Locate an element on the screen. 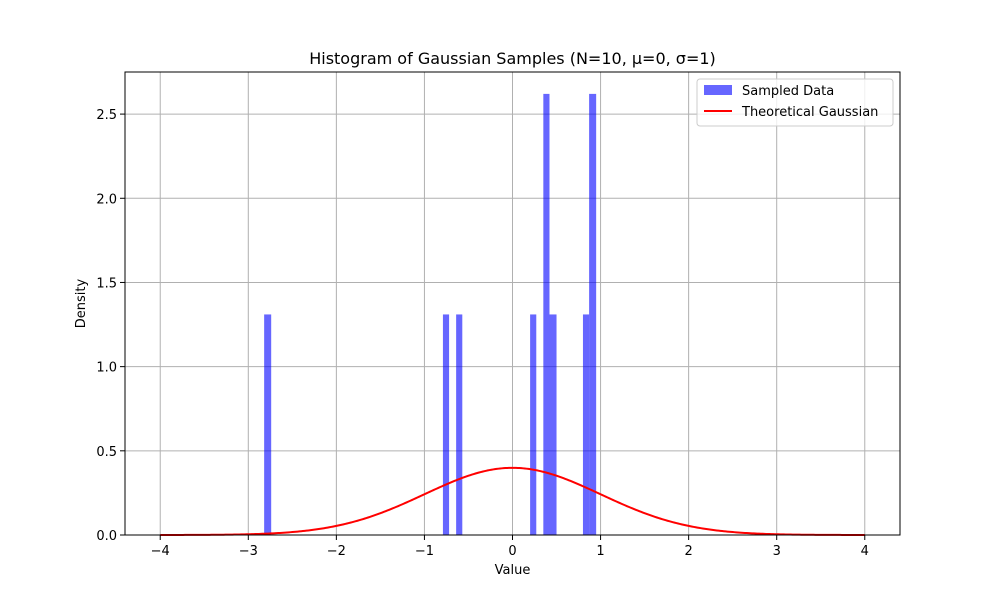  y-axis-label: Density is located at coordinates (81, 303).